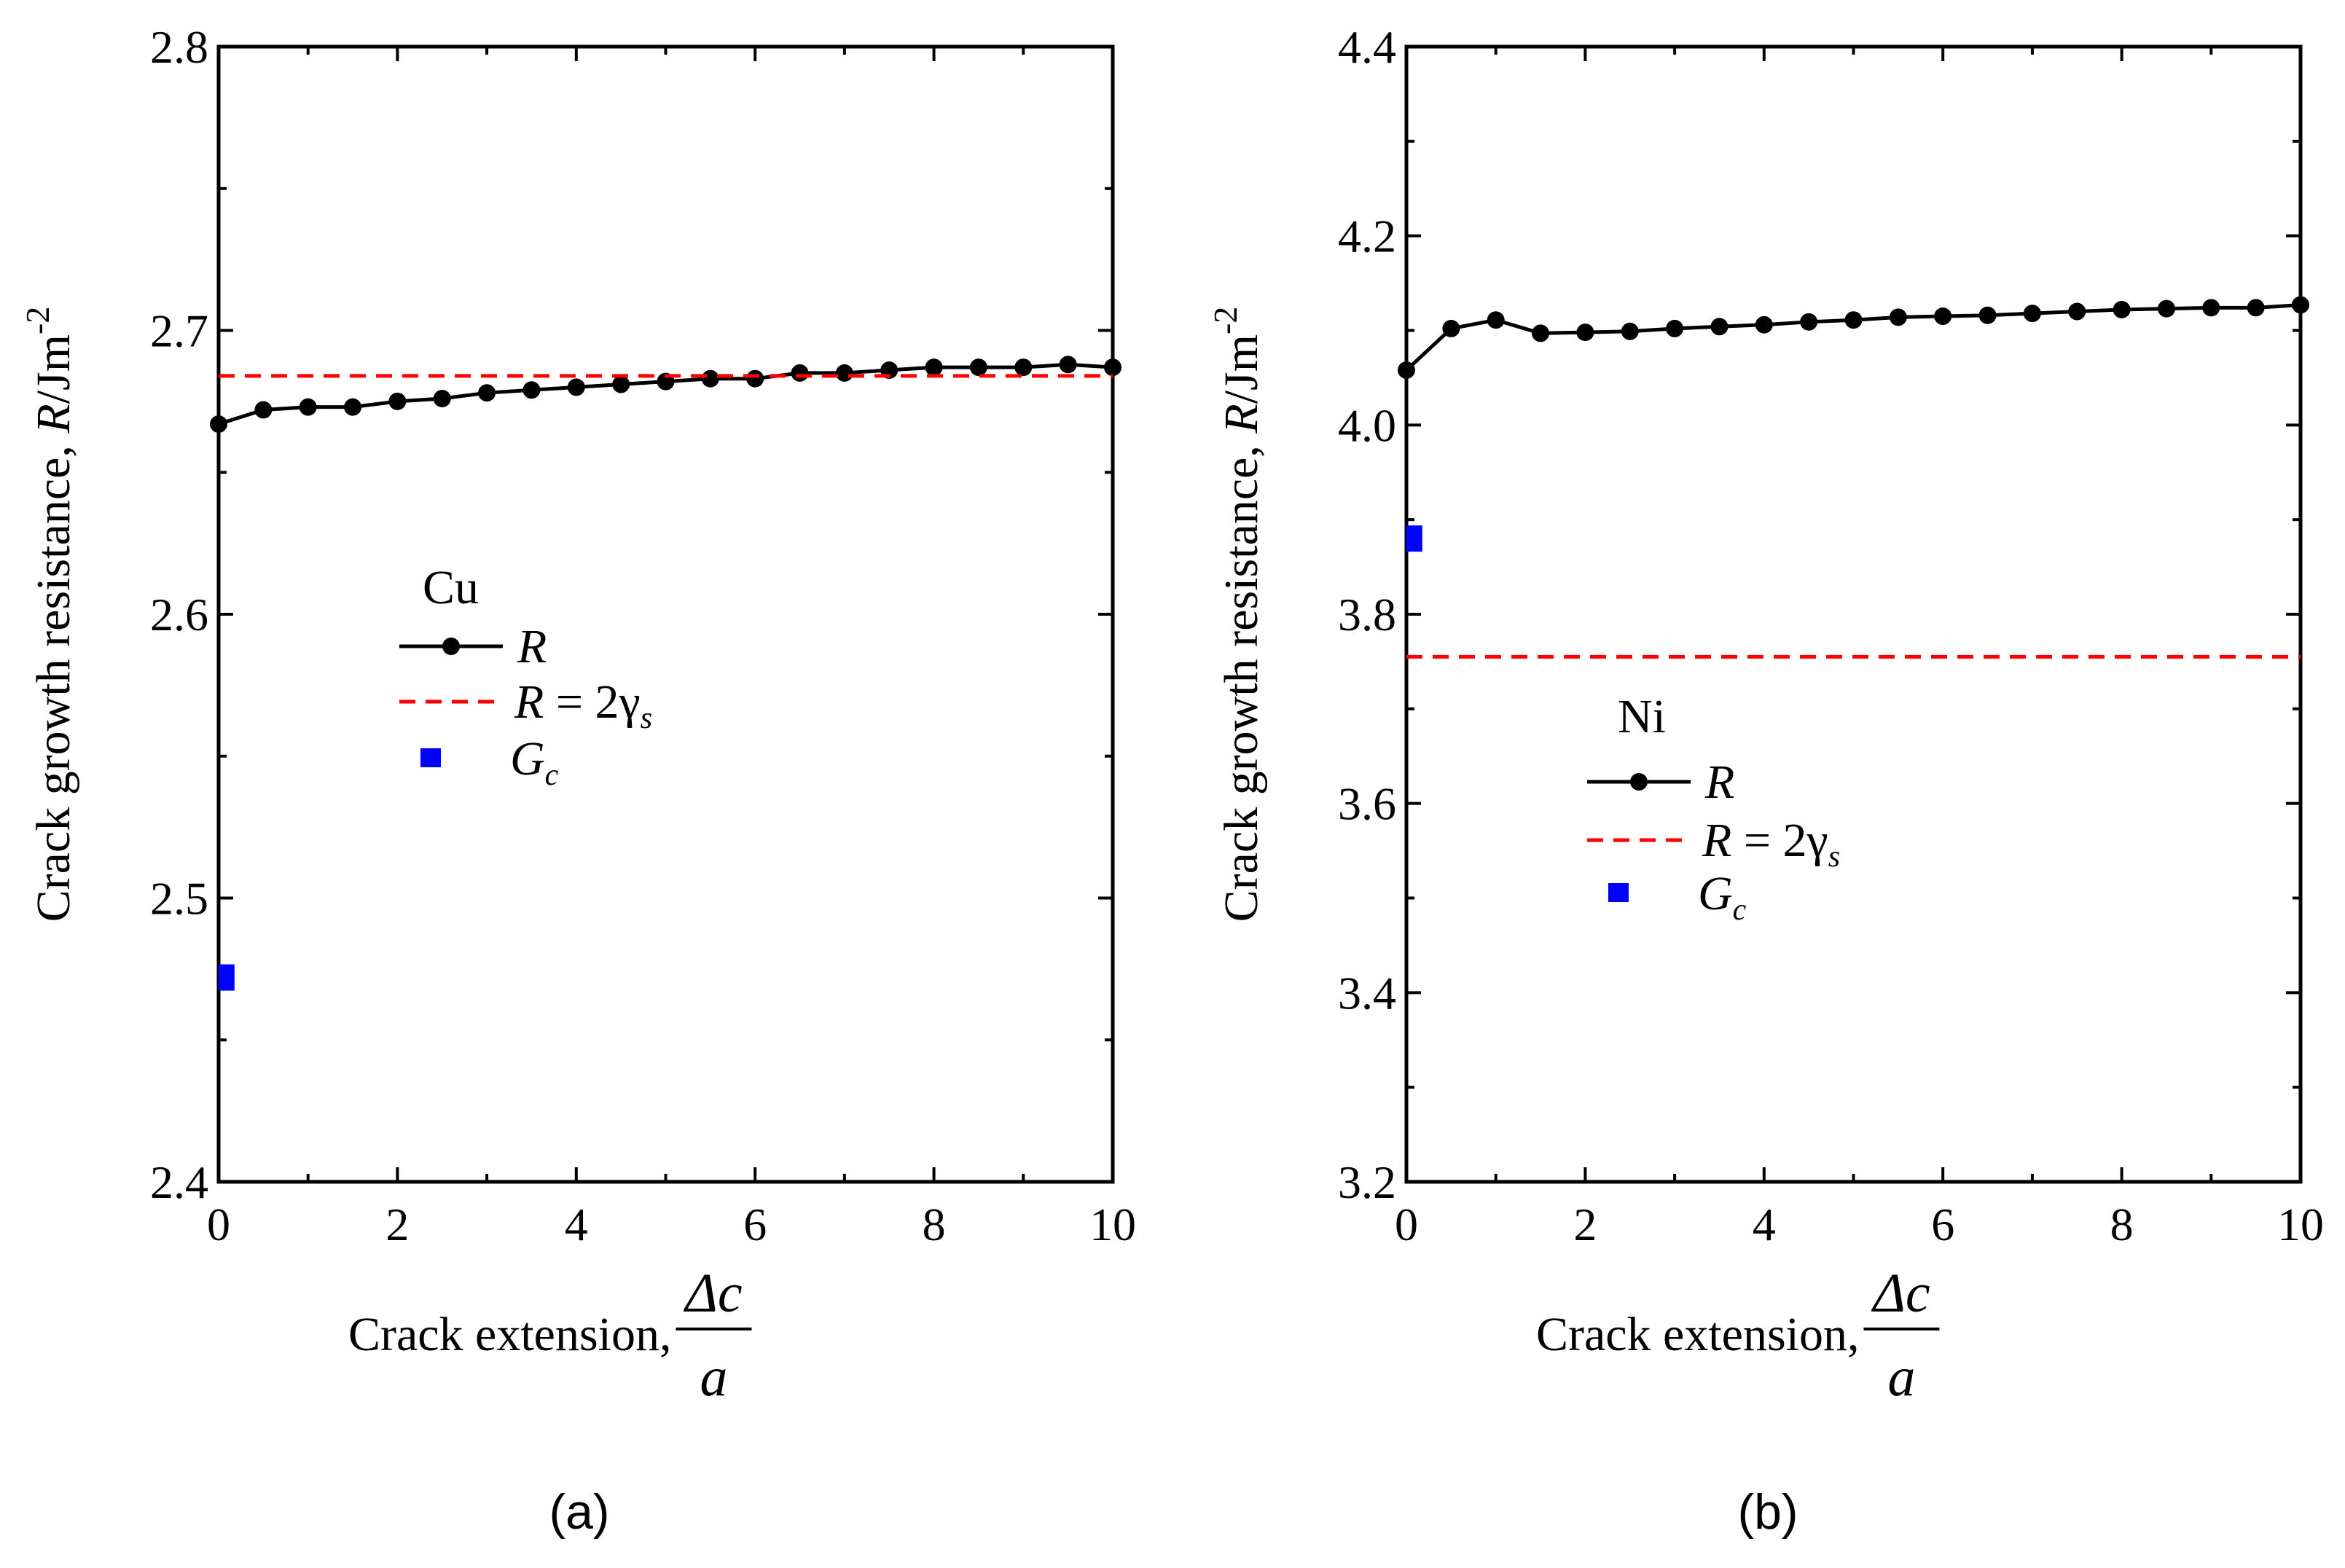  Describe the element at coordinates (1367, 804) in the screenshot. I see `y-tick-label: 3.6` at that location.